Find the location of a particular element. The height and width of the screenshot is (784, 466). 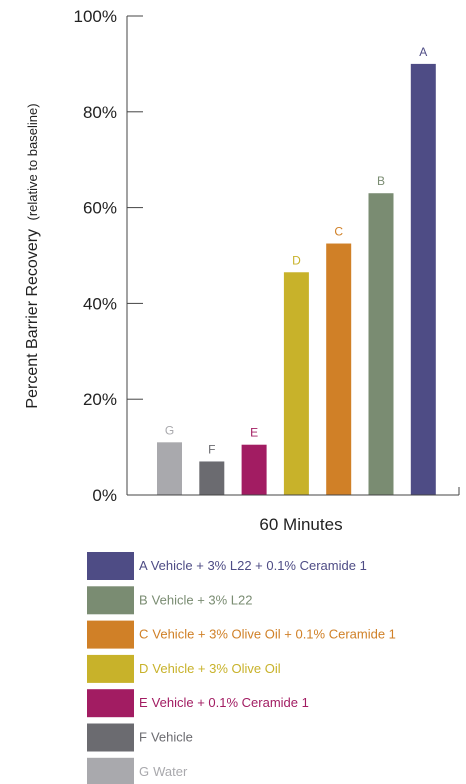

legend-text: Water is located at coordinates (170, 771).